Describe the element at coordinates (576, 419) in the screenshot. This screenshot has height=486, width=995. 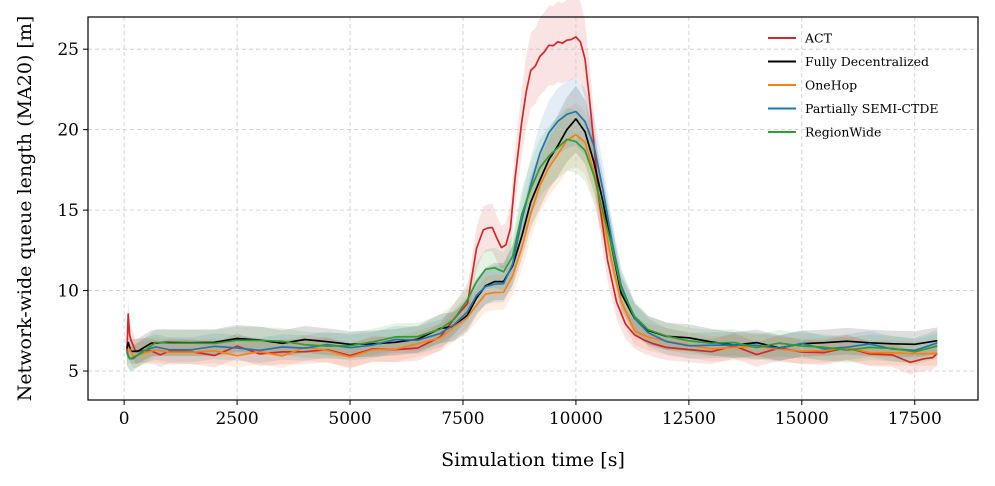
I see `x-tick-label: 10000` at that location.